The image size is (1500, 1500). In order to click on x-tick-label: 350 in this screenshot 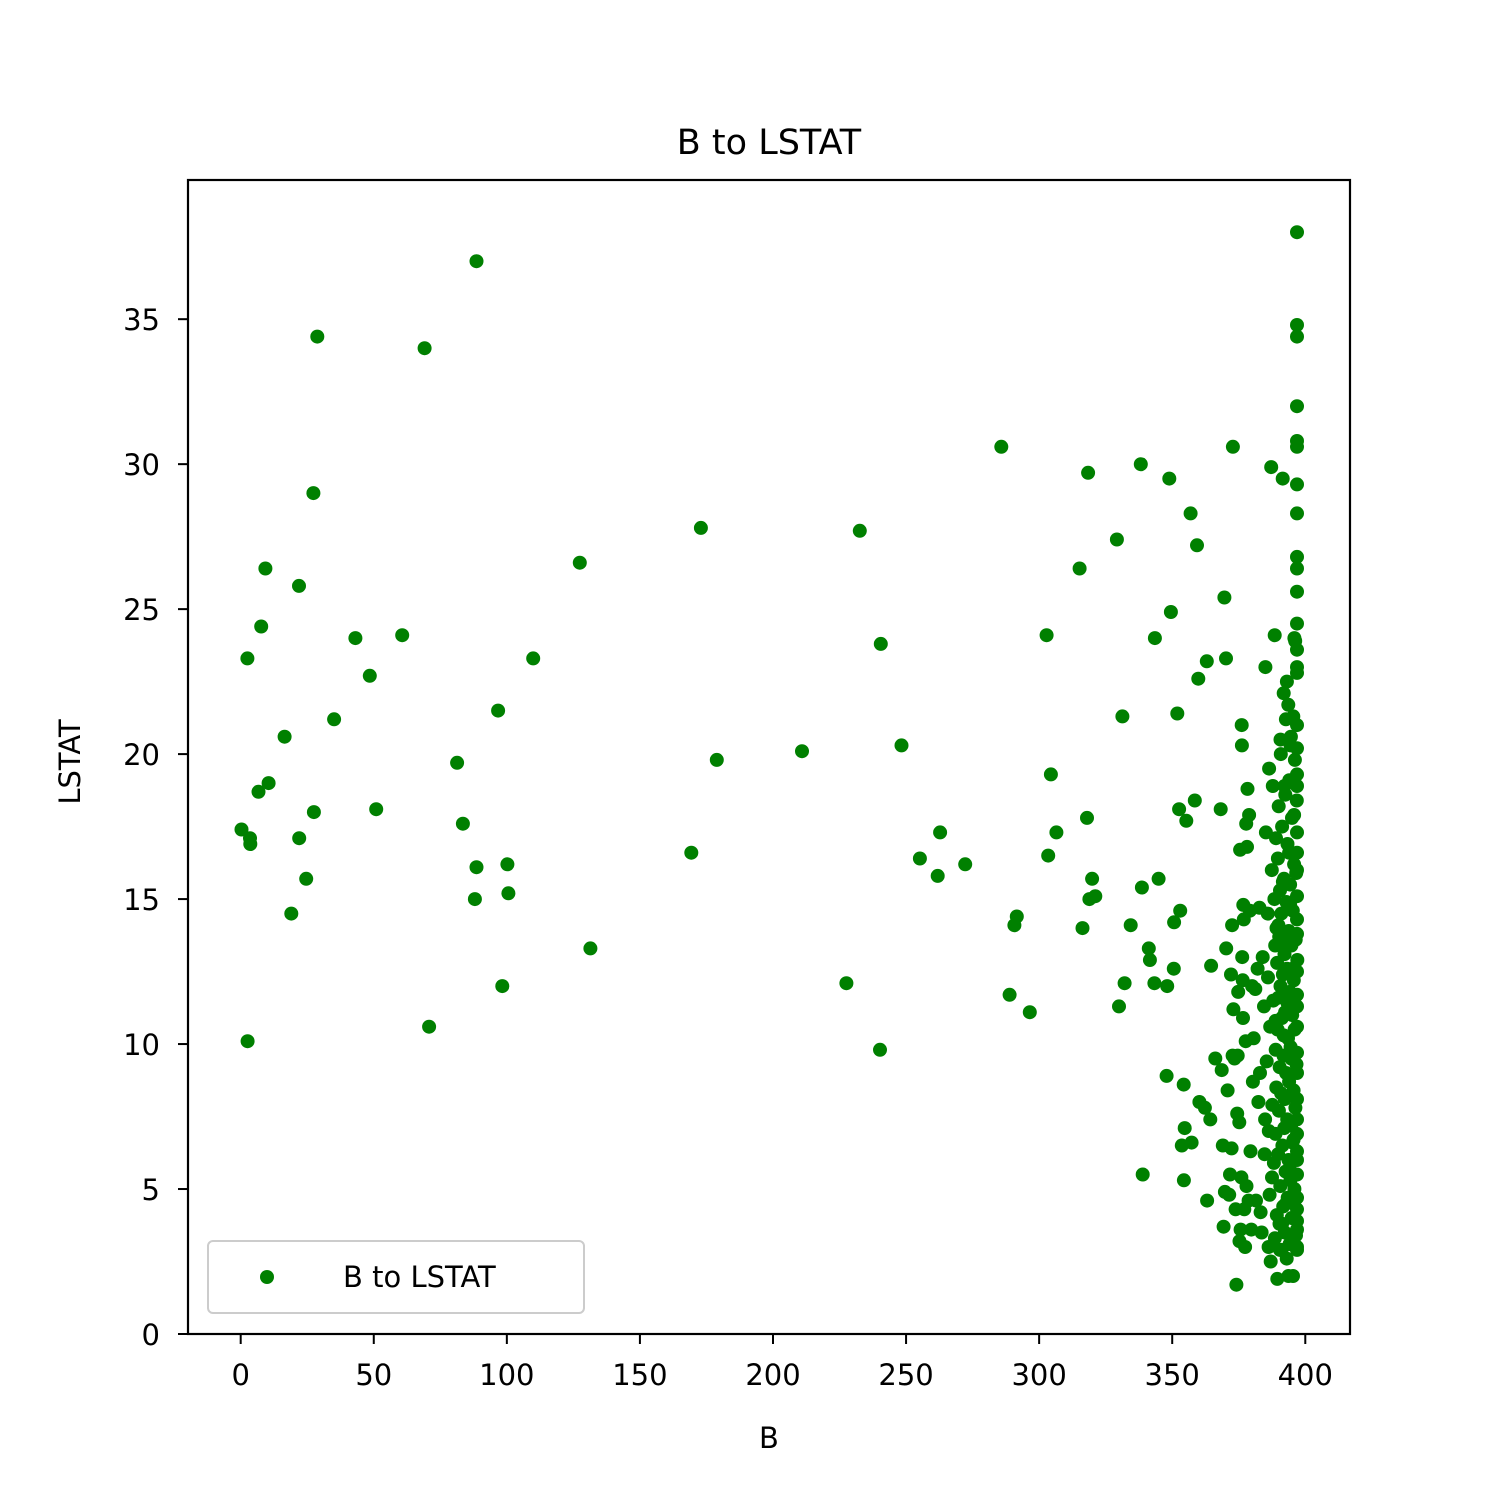, I will do `click(1172, 1375)`.